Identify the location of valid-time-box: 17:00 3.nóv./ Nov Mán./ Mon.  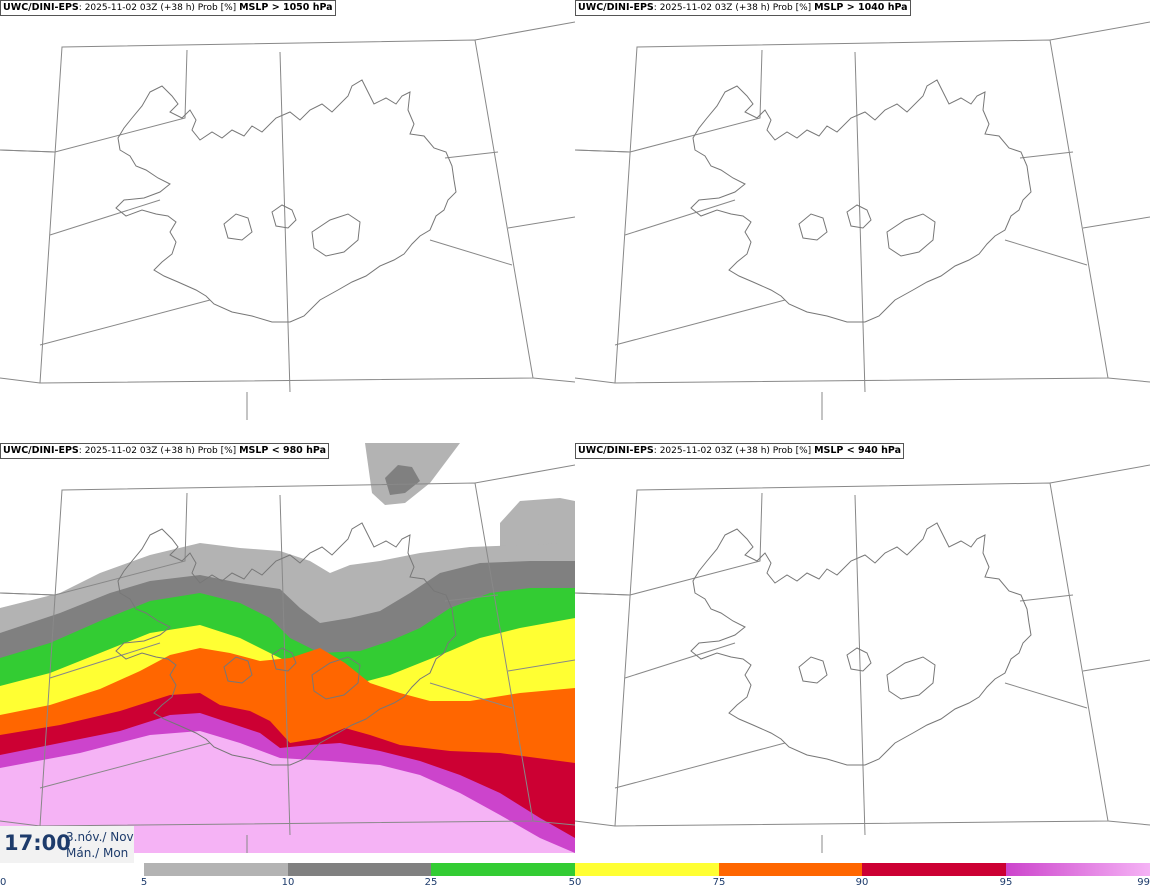
(67, 845).